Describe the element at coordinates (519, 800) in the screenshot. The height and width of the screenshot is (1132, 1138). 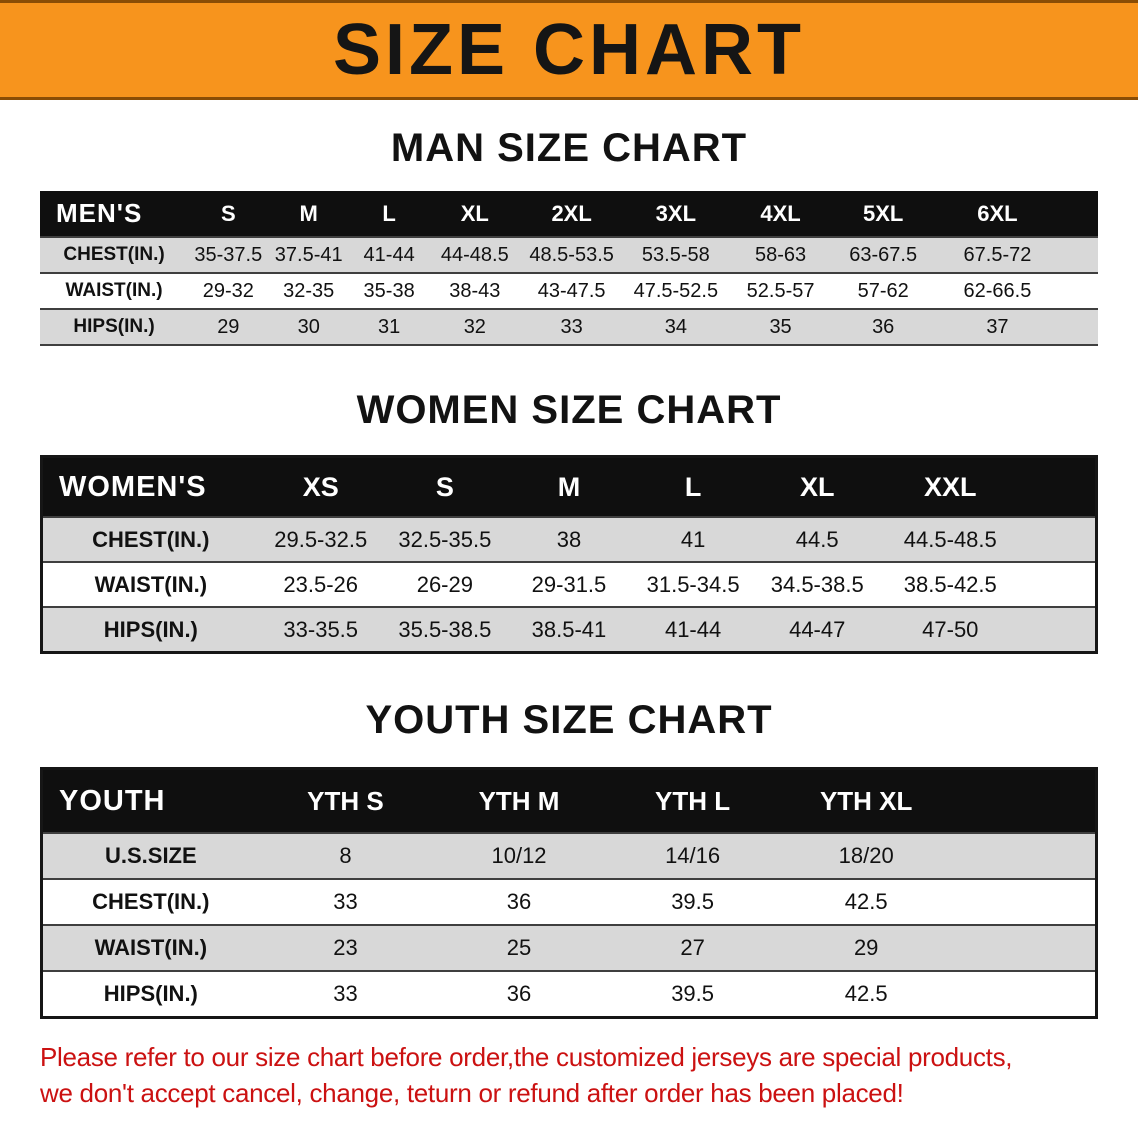
I see `youth-size-col-m: YTH M` at that location.